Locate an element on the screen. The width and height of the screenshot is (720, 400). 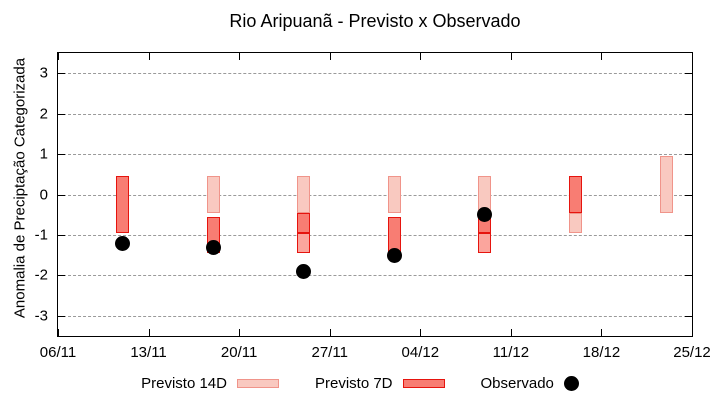
previsto-7d-swatch-icon is located at coordinates (423, 383).